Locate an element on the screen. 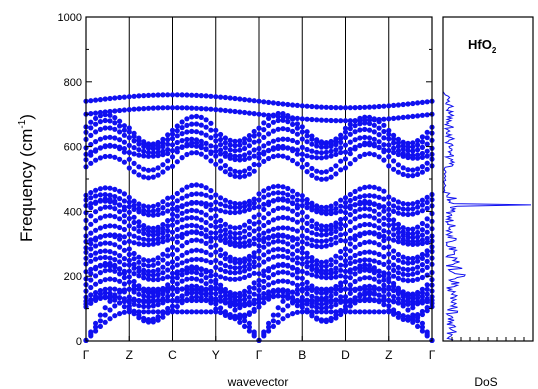 This screenshot has width=538, height=389. dos-axis-label: DoS is located at coordinates (485, 382).